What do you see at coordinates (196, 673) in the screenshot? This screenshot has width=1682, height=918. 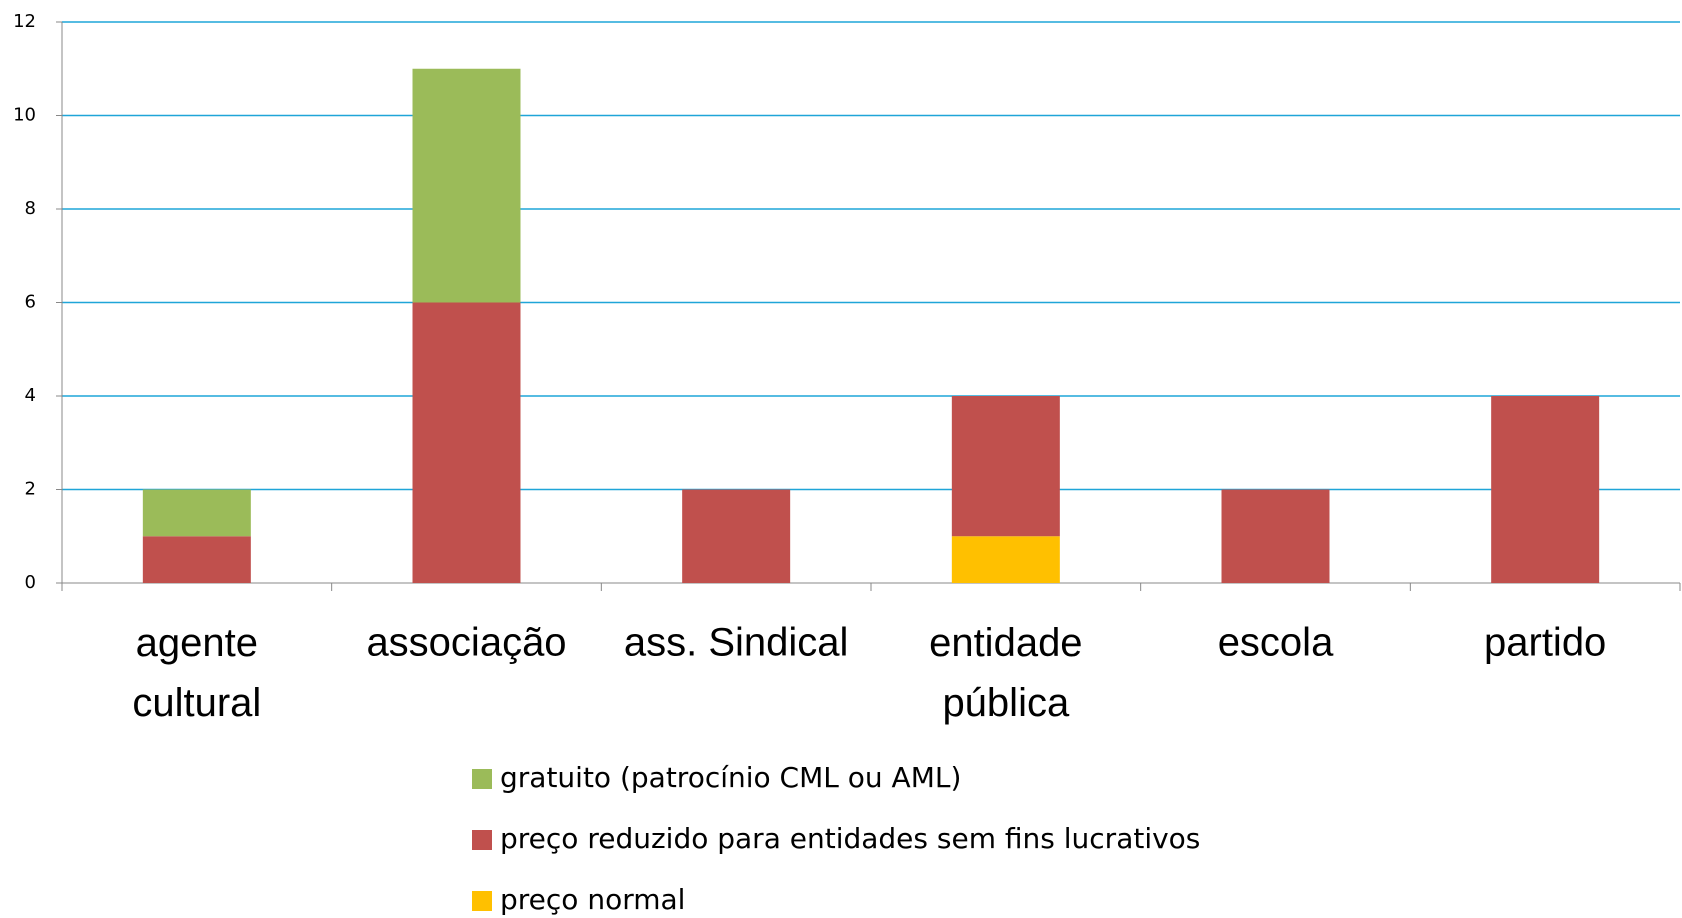 I see `x-tick-label: agente cultural` at bounding box center [196, 673].